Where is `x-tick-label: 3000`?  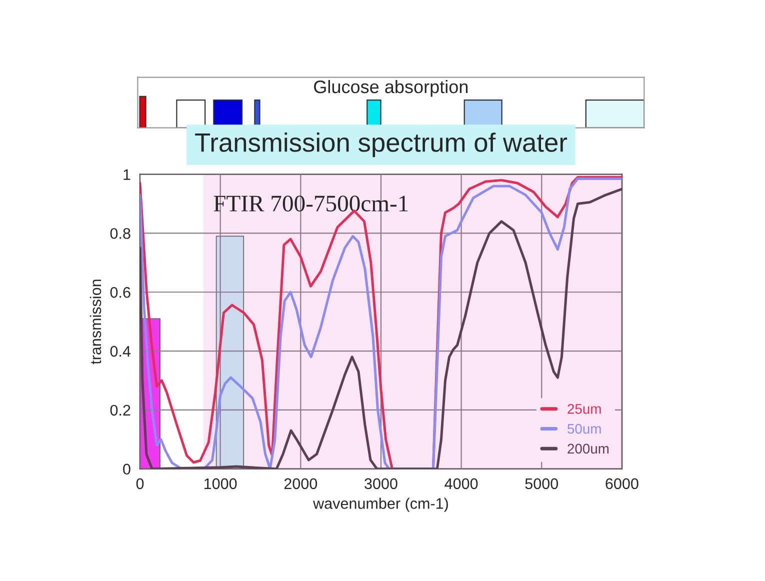
x-tick-label: 3000 is located at coordinates (381, 484).